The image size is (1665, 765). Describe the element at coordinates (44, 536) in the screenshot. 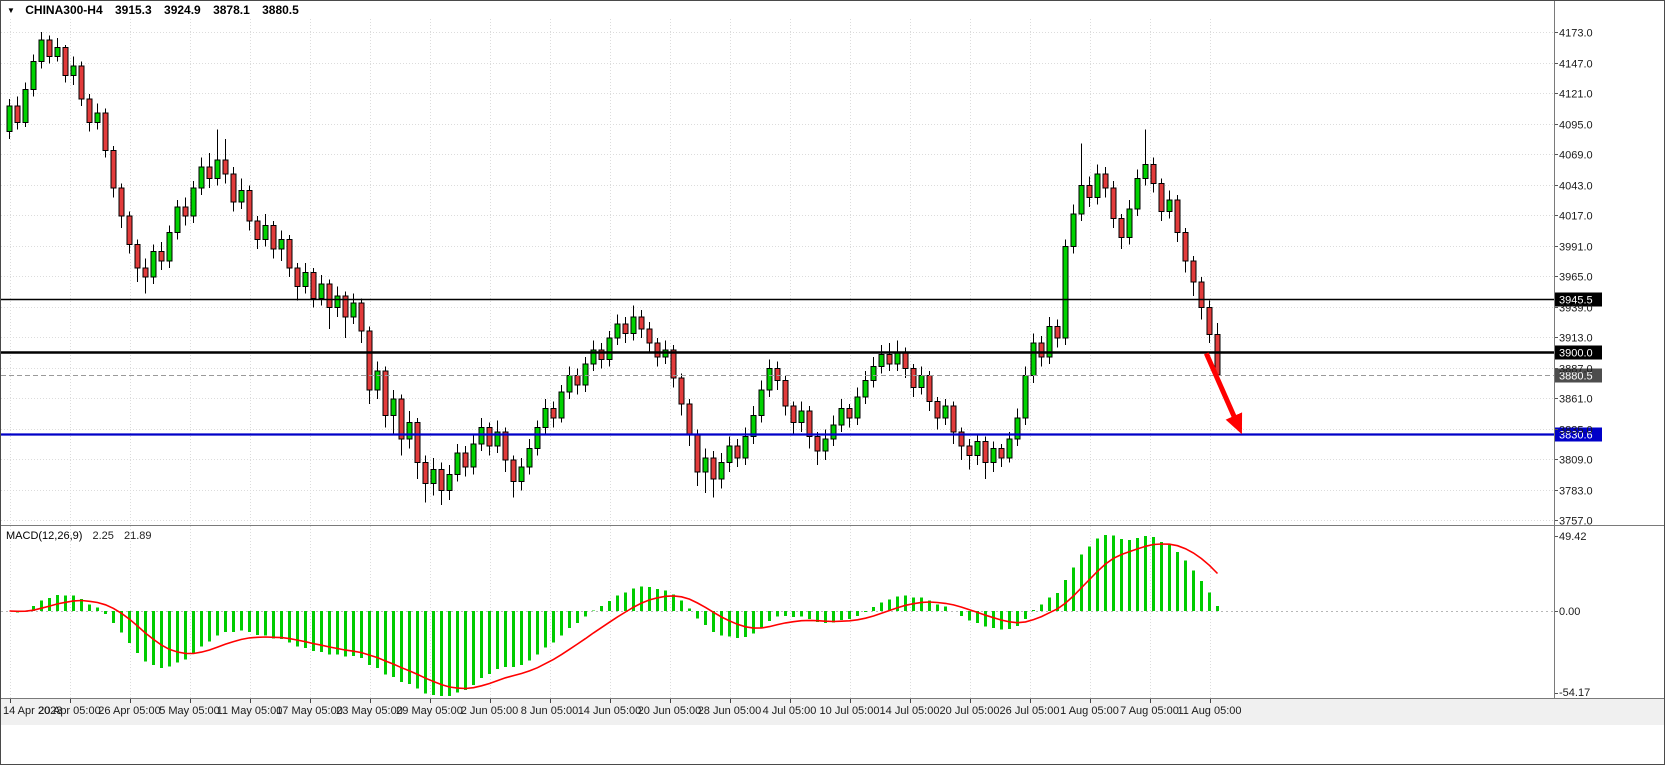

I see `macd-name: MACD(12,26,9)` at that location.